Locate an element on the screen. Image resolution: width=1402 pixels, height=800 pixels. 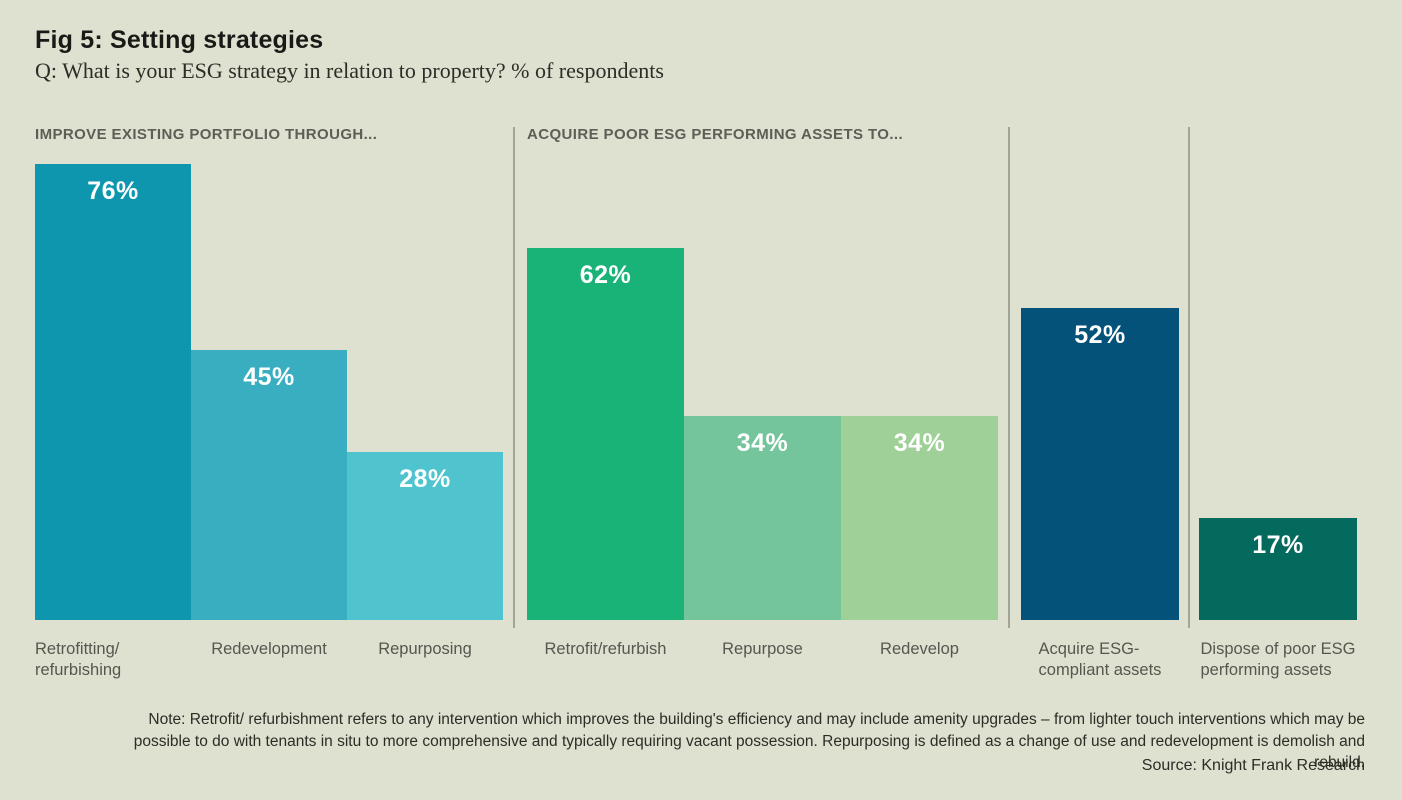
chart-source: Source: Knight Frank Research is located at coordinates (1253, 765).